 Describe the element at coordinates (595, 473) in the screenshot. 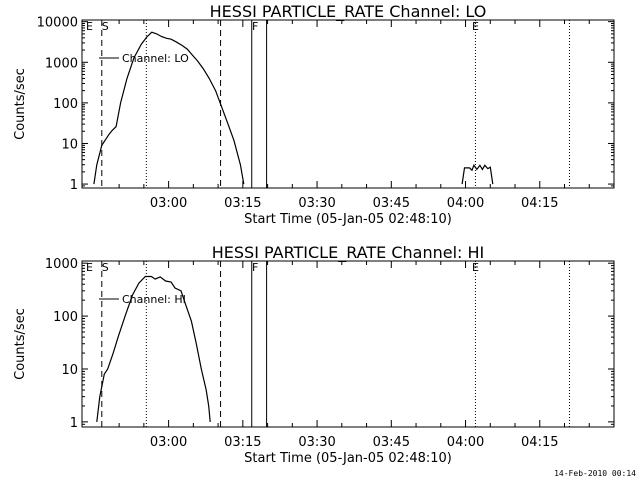

I see `footer-timestamp: 14-Feb-2010 00:14` at that location.